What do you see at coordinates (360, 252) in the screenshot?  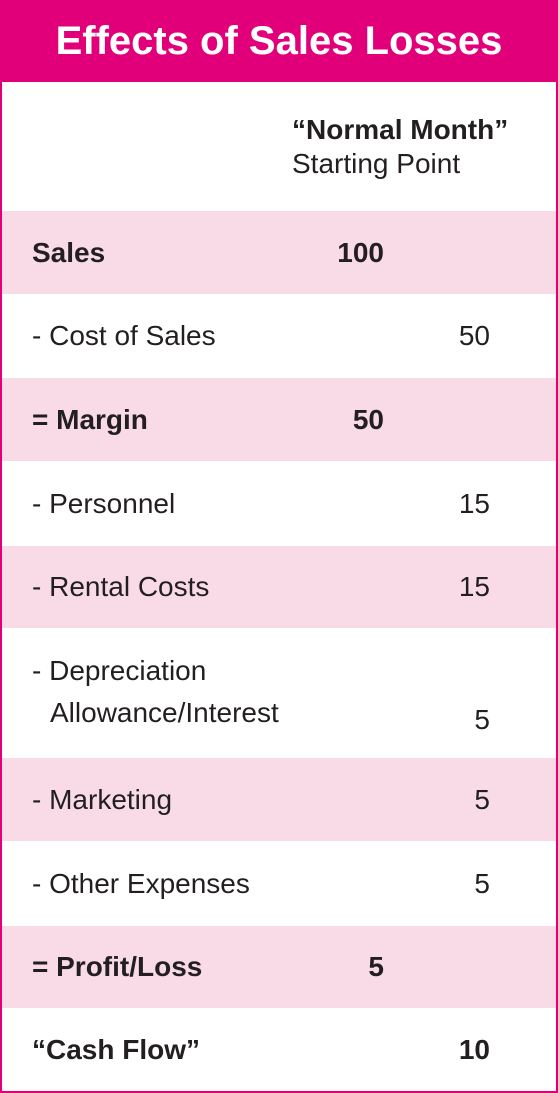 I see `row-subtotal-value: 100` at bounding box center [360, 252].